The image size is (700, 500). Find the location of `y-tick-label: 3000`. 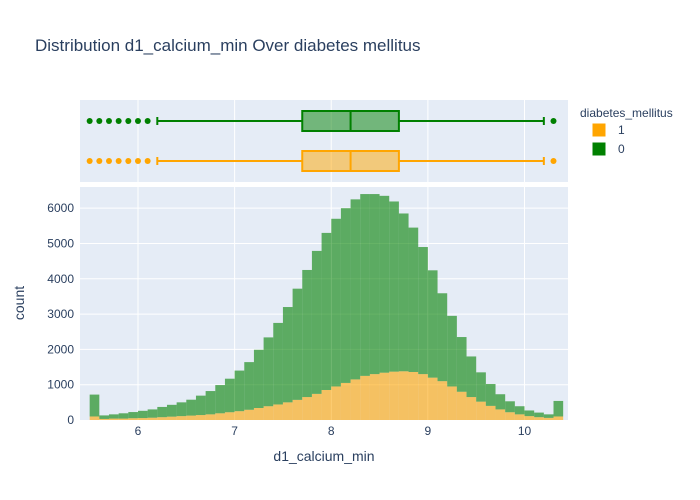

y-tick-label: 3000 is located at coordinates (60, 314).